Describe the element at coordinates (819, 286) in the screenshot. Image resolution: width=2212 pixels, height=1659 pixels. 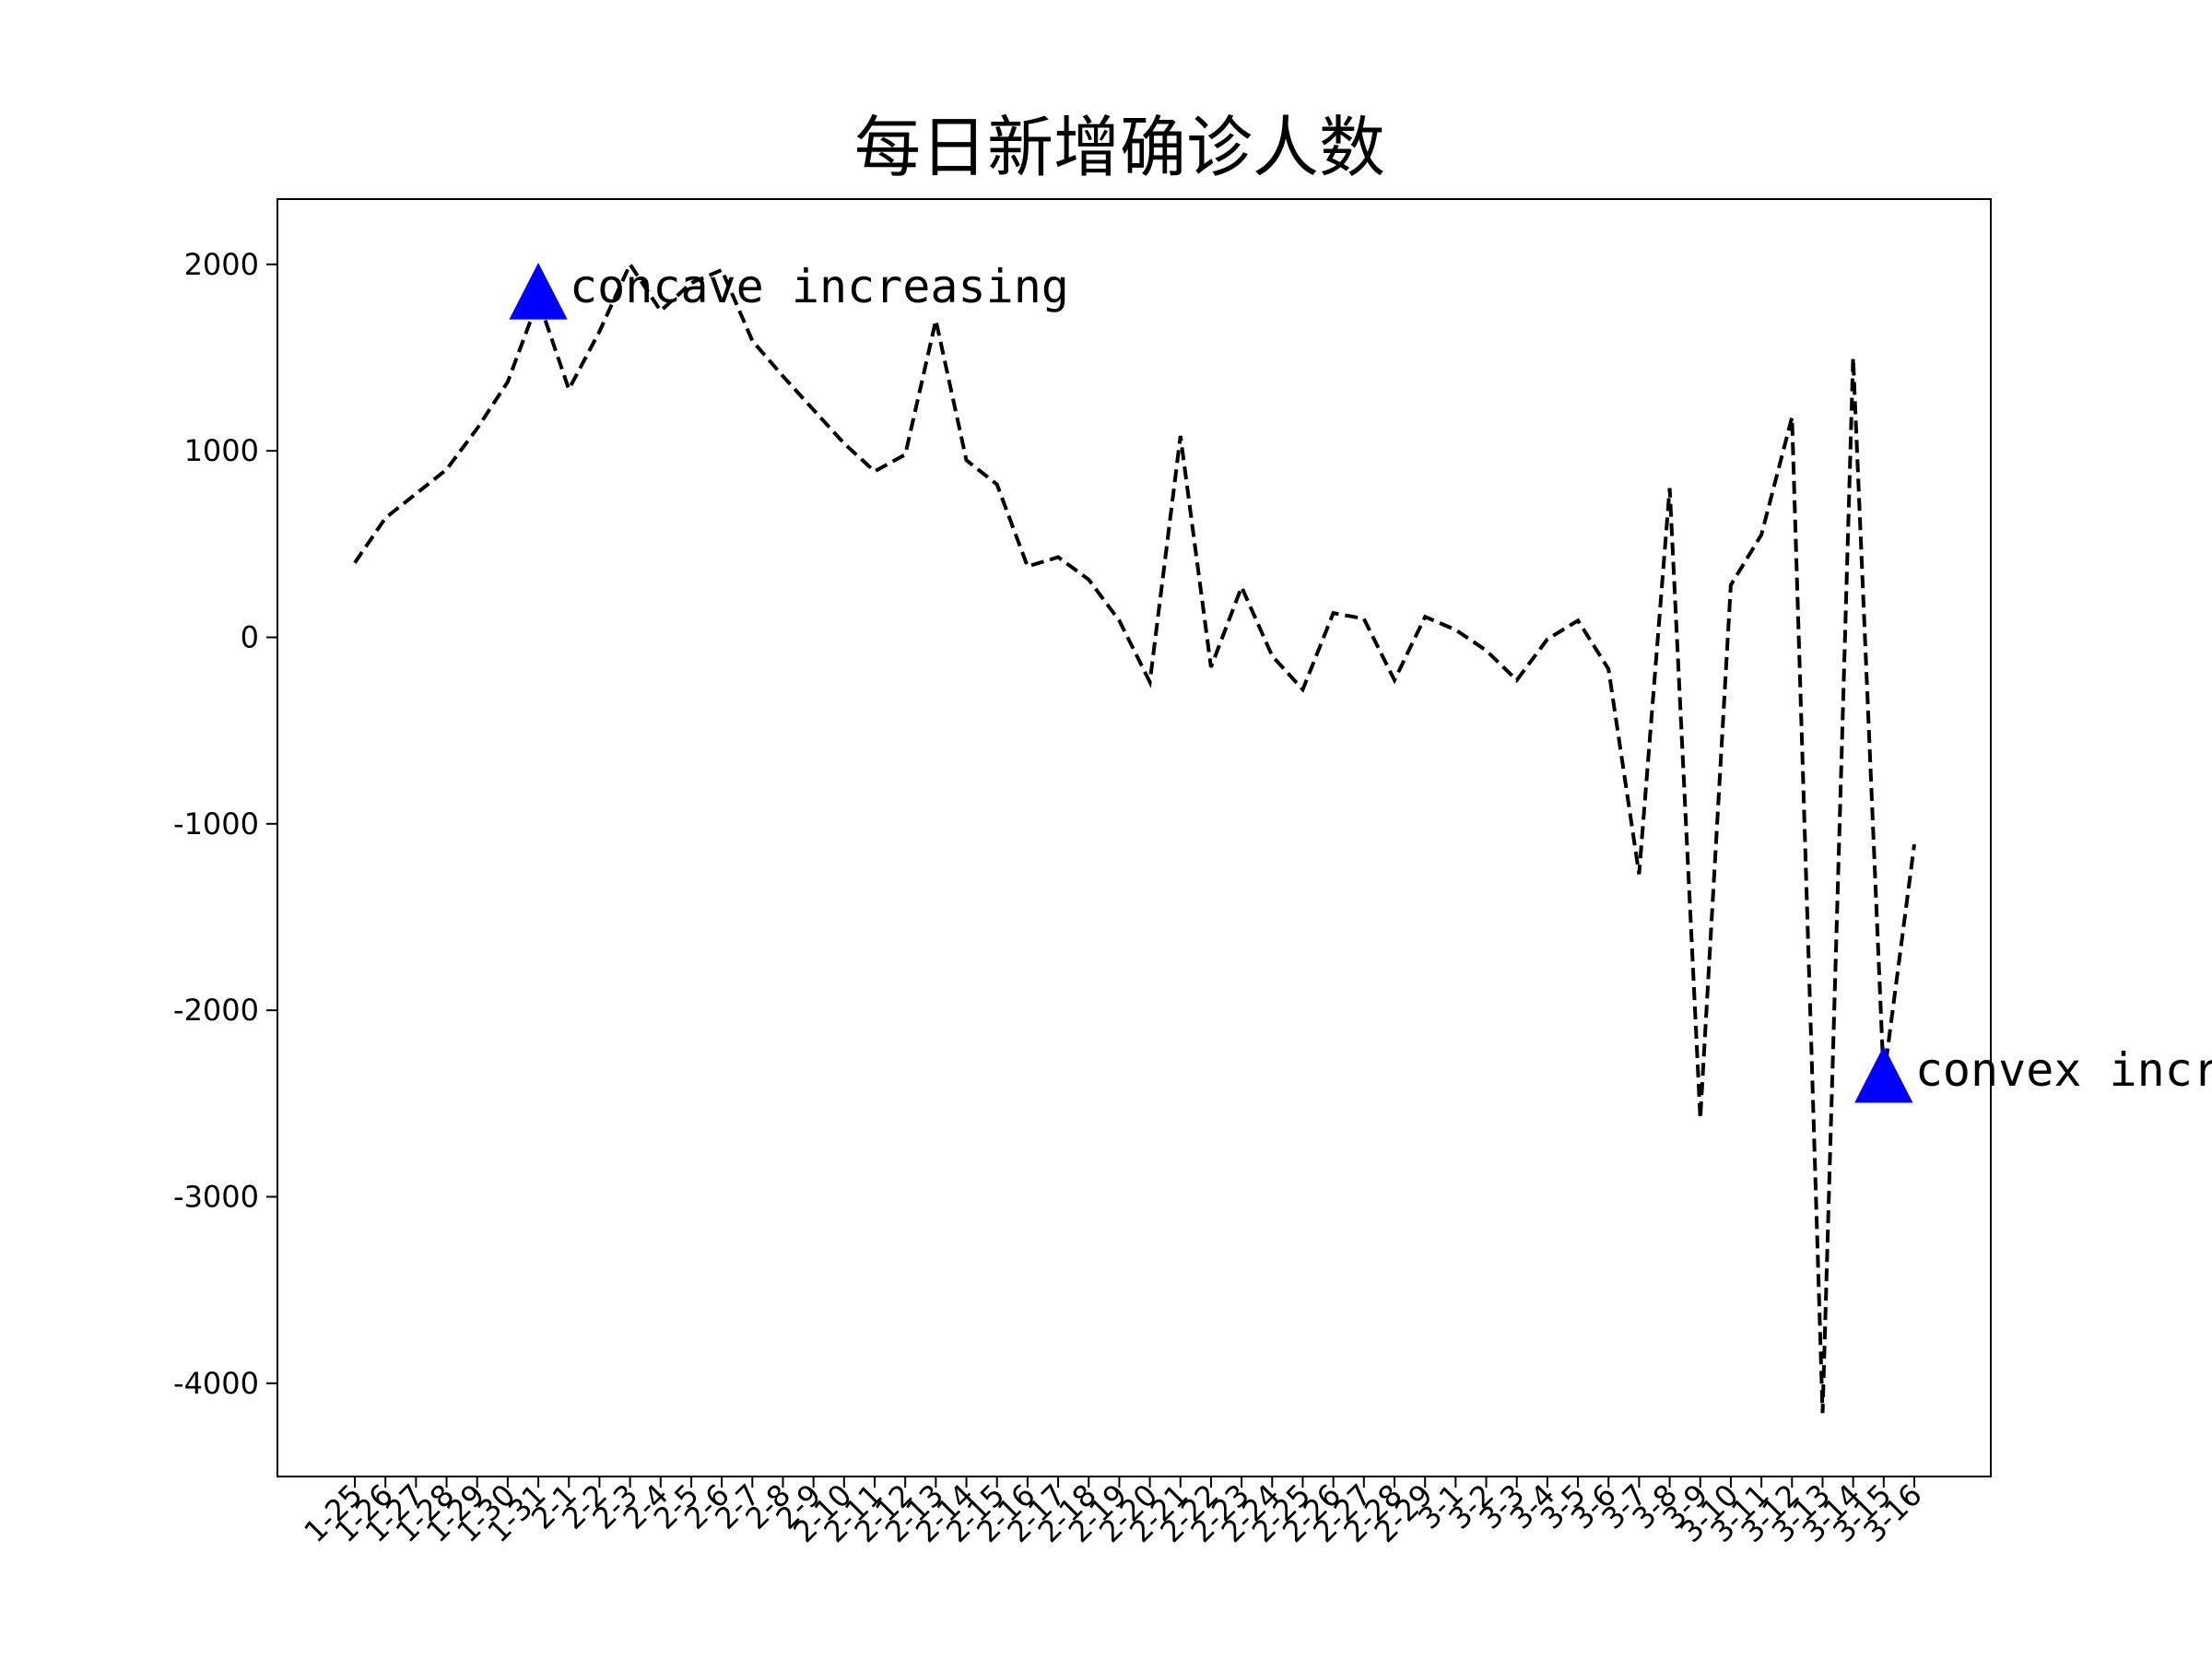
I see `annotation-label: concave increasing` at that location.